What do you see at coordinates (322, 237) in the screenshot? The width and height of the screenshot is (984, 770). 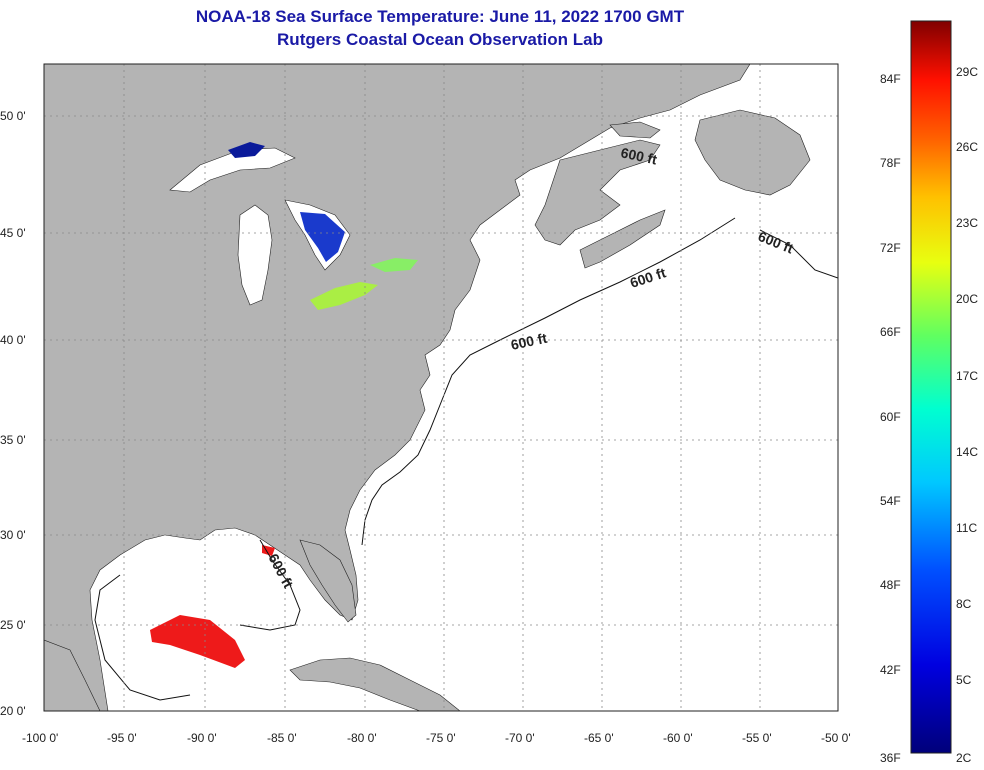 I see `sst-lake-huron-patch` at bounding box center [322, 237].